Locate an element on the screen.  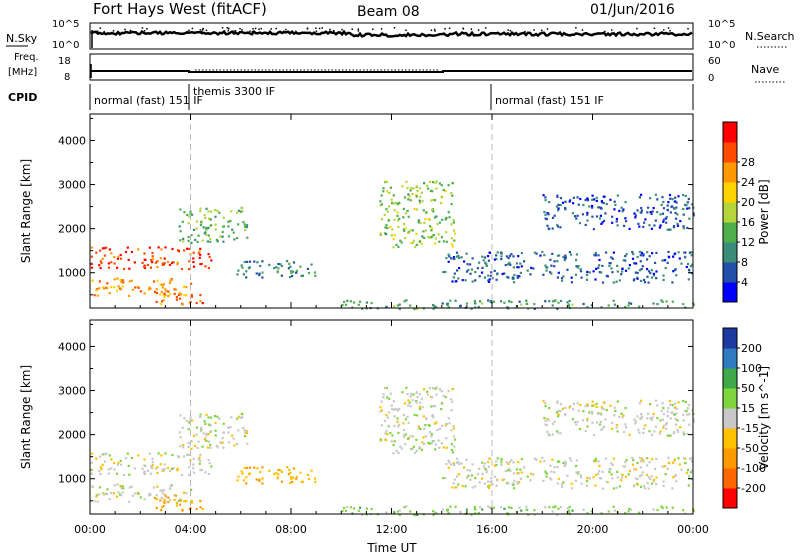
y-tick-label: 4000 is located at coordinates (72, 140).